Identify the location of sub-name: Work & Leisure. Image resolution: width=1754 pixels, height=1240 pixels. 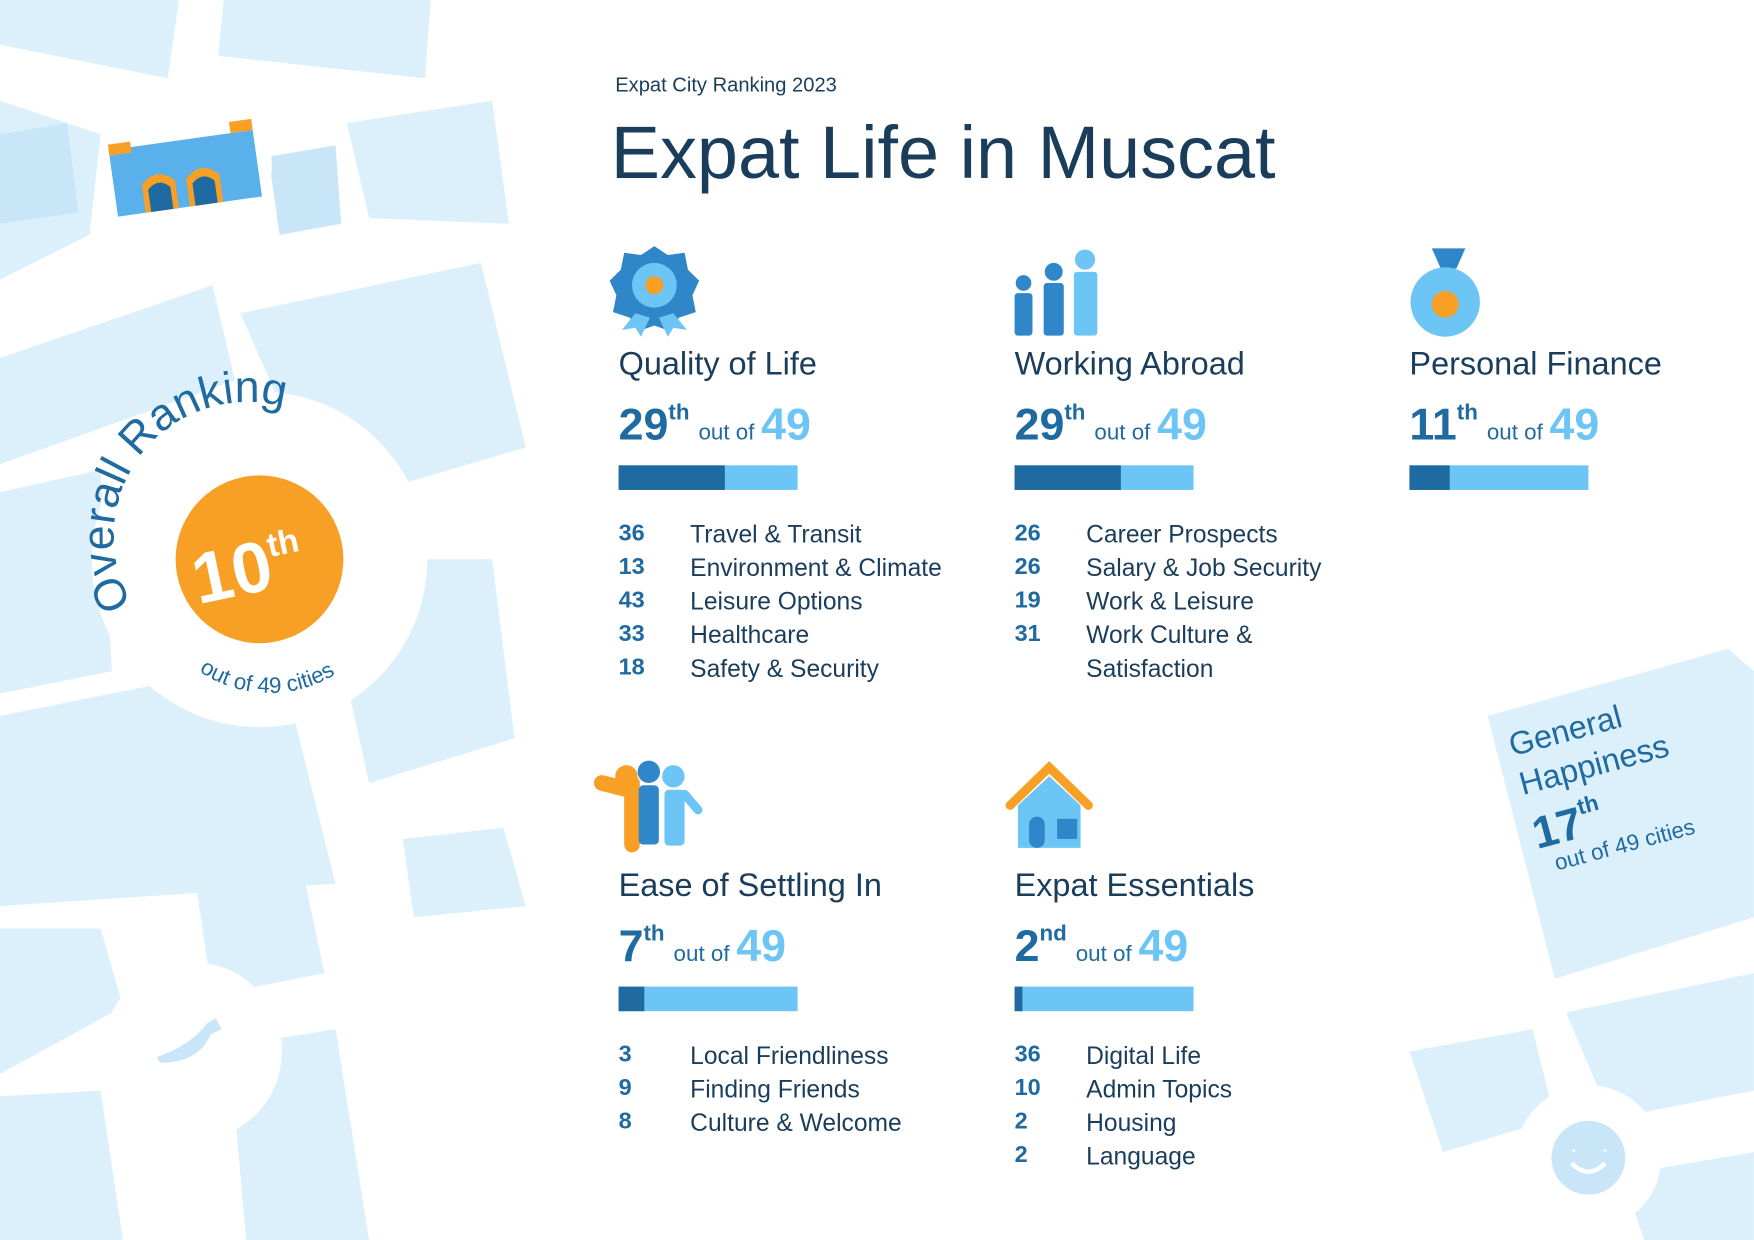
(1170, 601).